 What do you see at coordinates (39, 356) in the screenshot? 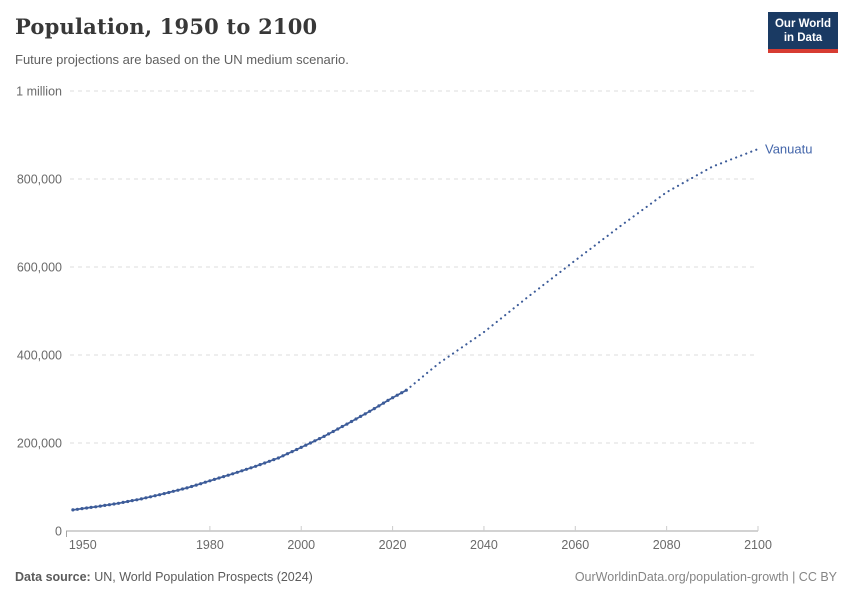
I see `y-axis-label: 400,000` at bounding box center [39, 356].